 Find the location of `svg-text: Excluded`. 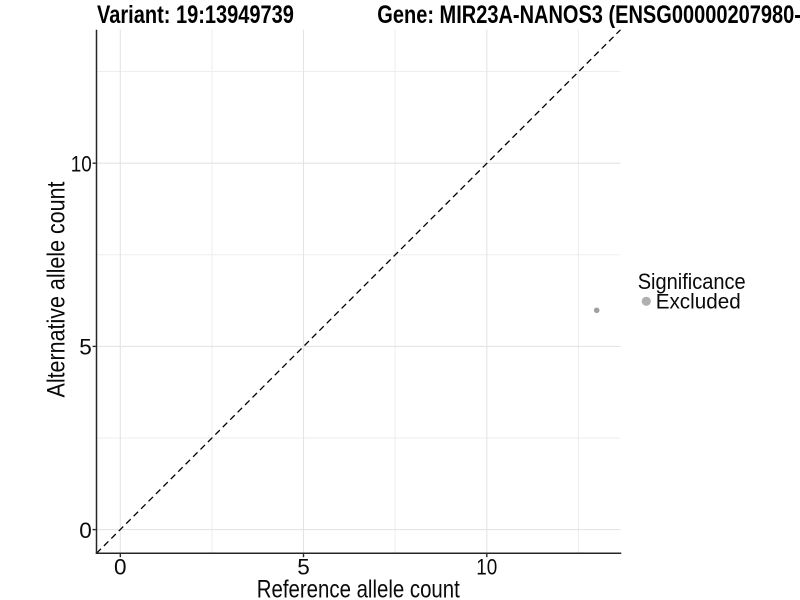

svg-text: Excluded is located at coordinates (698, 302).